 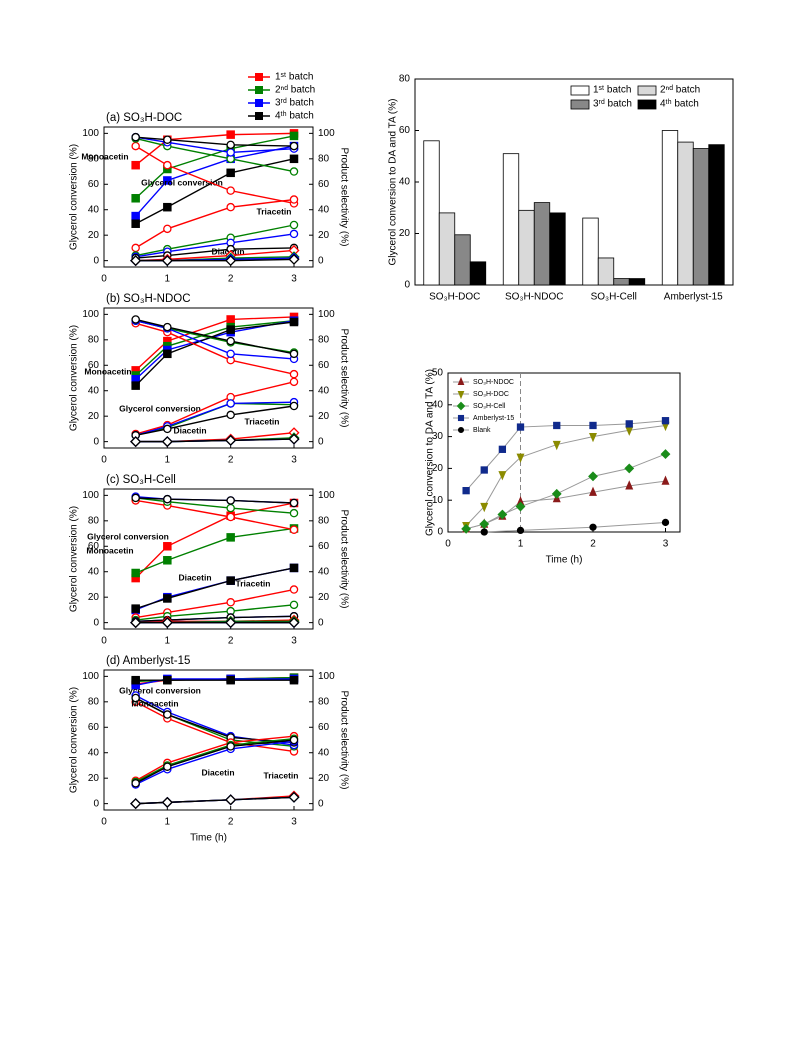 I want to click on legend-label: 1ˢᵗ batch, so click(x=294, y=77).